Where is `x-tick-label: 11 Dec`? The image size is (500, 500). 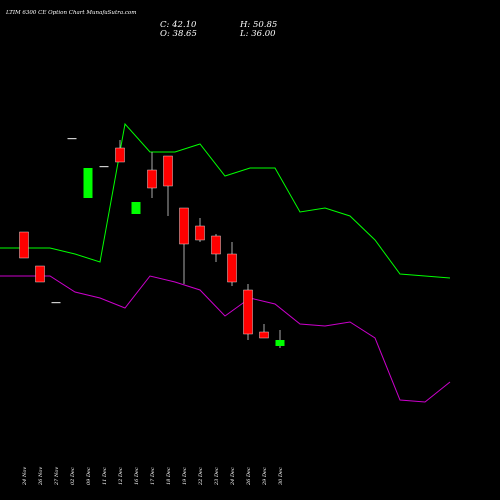 x-tick-label: 11 Dec is located at coordinates (105, 476).